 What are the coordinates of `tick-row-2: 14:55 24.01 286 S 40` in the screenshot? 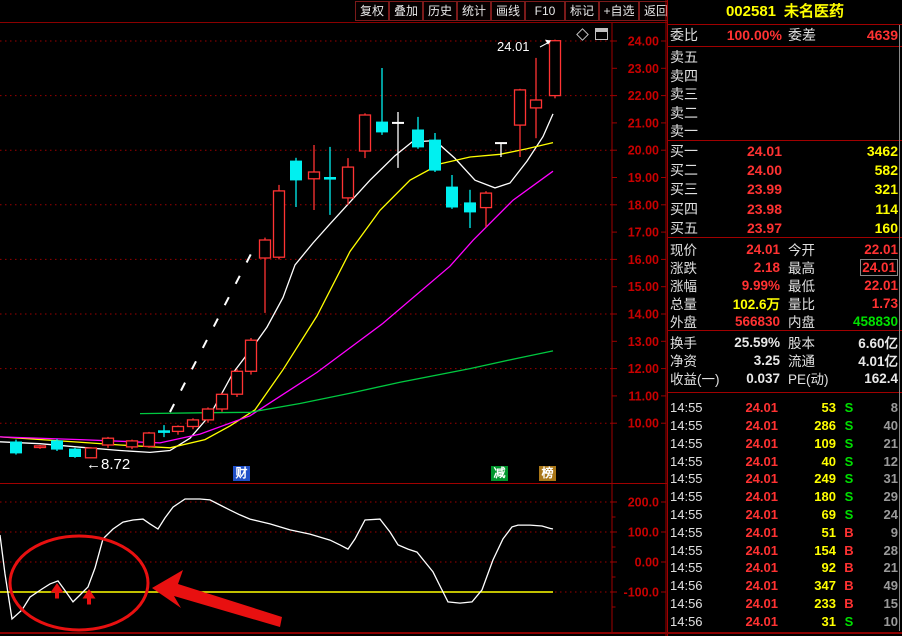 It's located at (785, 426).